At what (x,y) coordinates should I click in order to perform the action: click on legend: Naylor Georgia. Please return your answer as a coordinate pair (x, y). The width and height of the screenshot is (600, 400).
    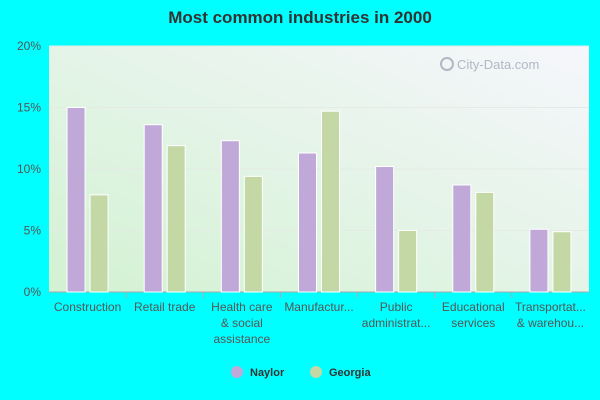
    Looking at the image, I should click on (301, 372).